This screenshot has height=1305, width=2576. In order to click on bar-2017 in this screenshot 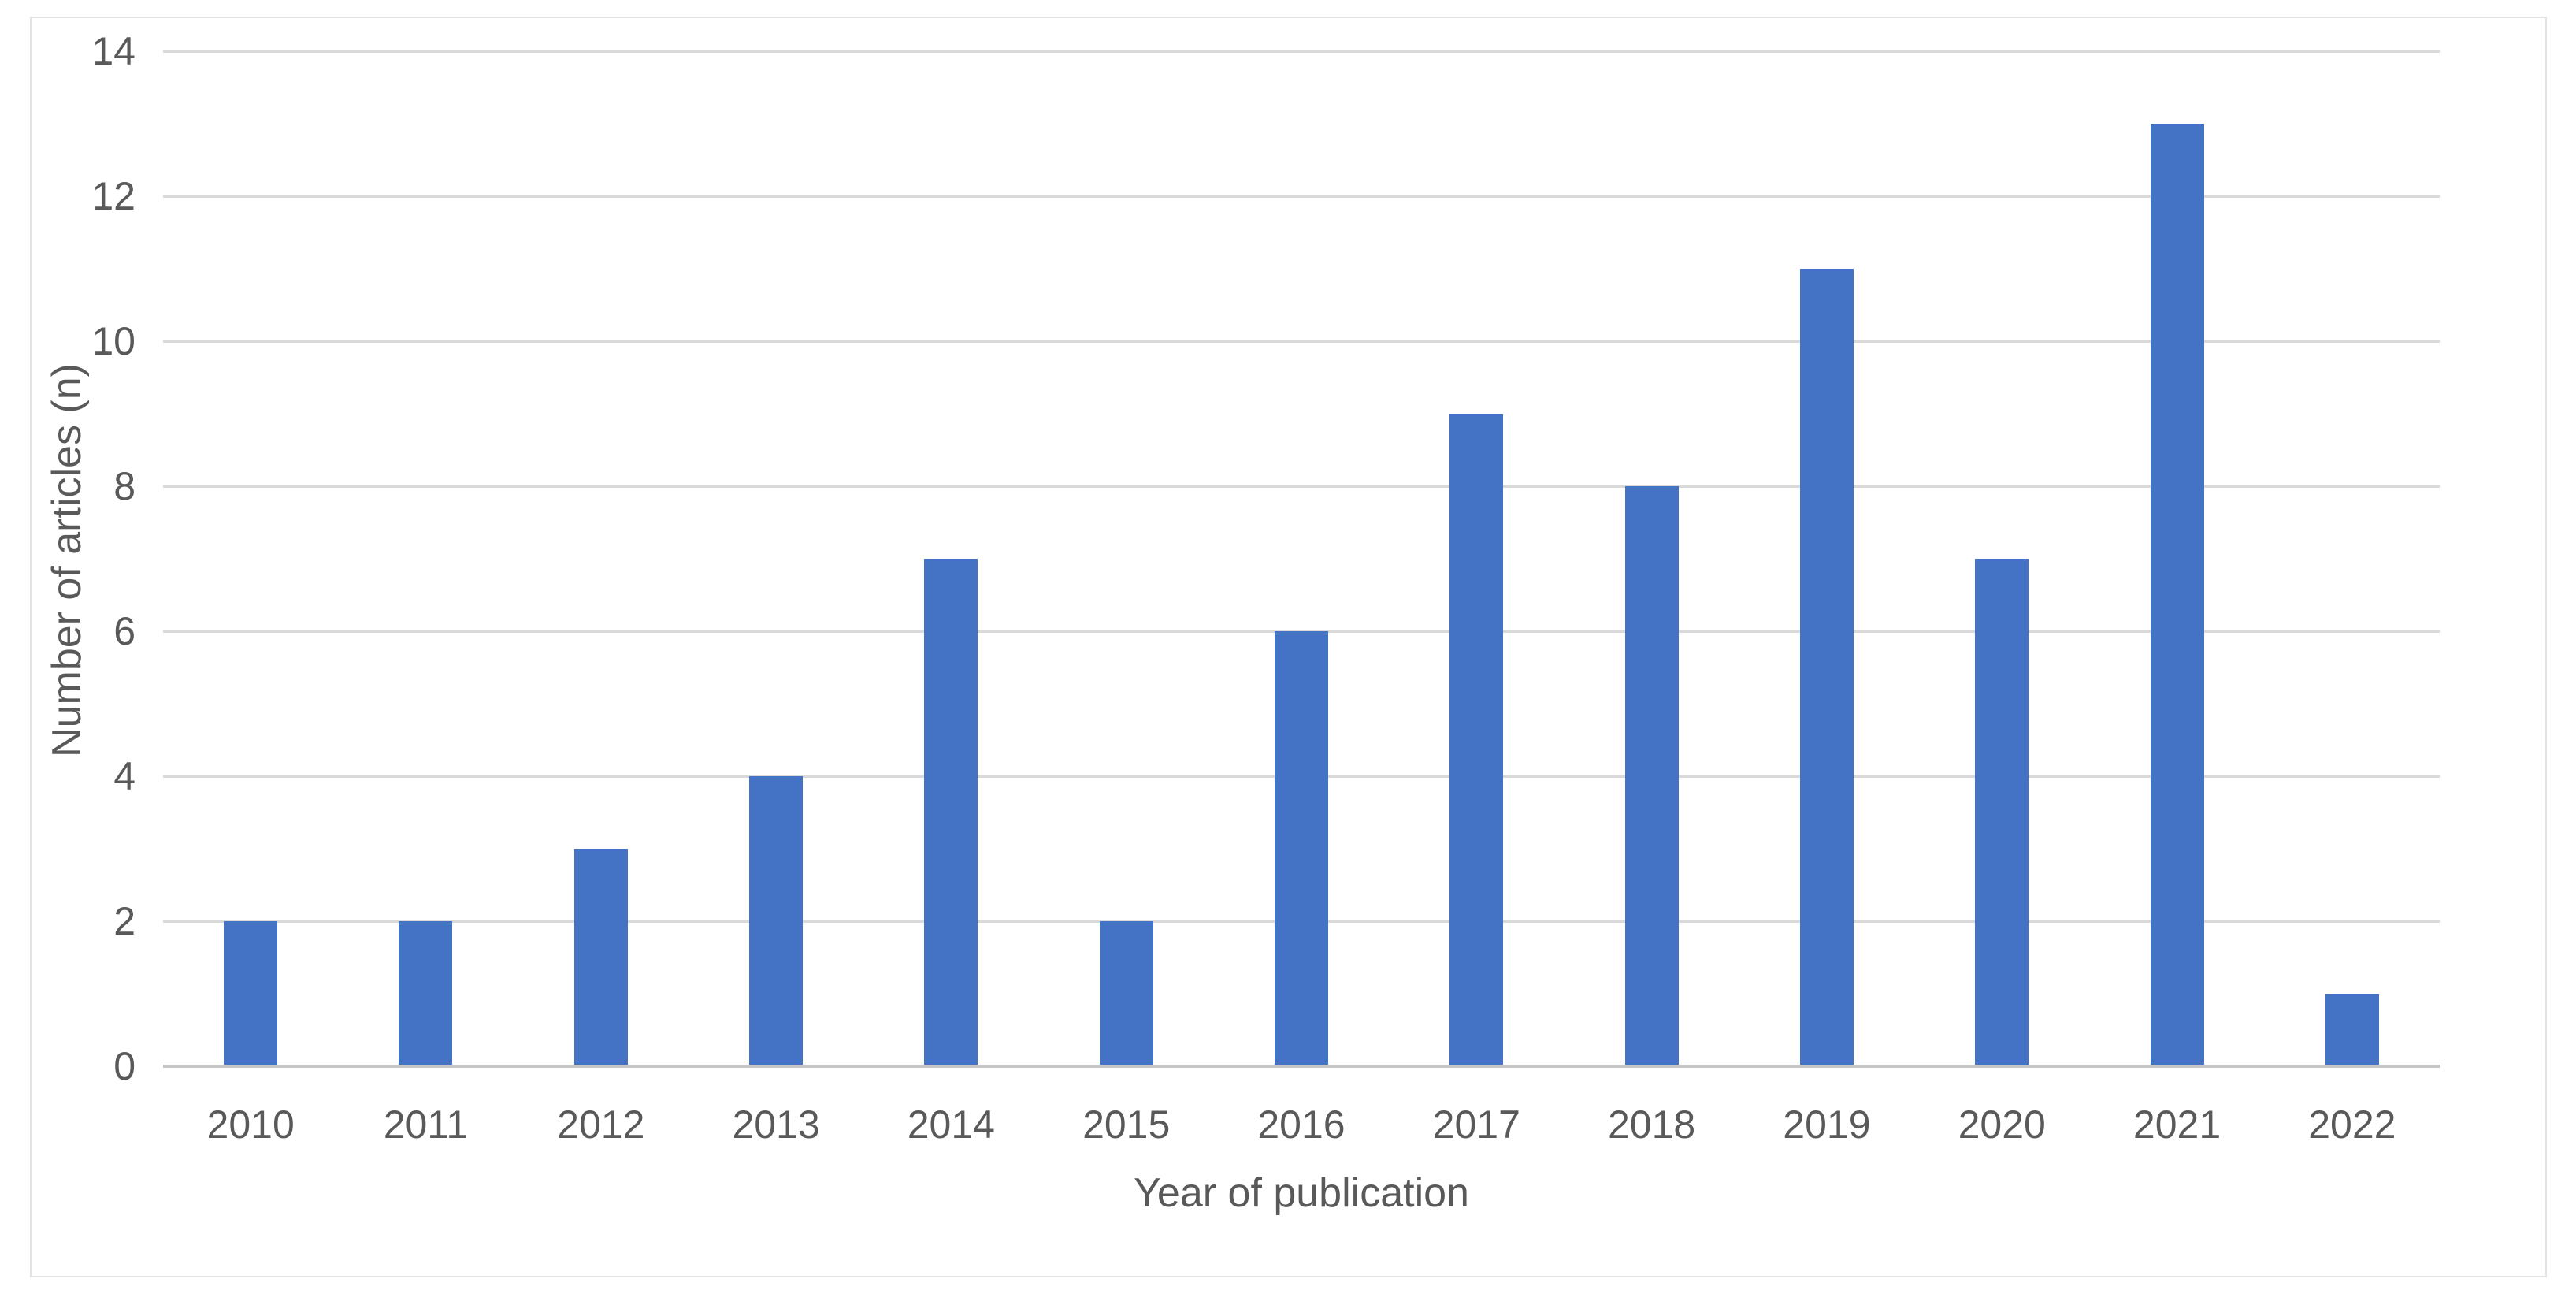, I will do `click(1476, 740)`.